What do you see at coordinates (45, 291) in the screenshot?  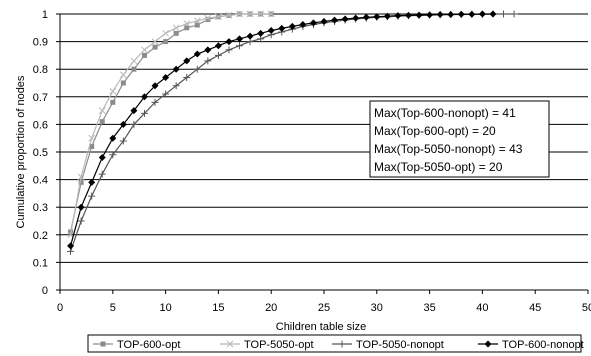 I see `y-tick-label: 0` at bounding box center [45, 291].